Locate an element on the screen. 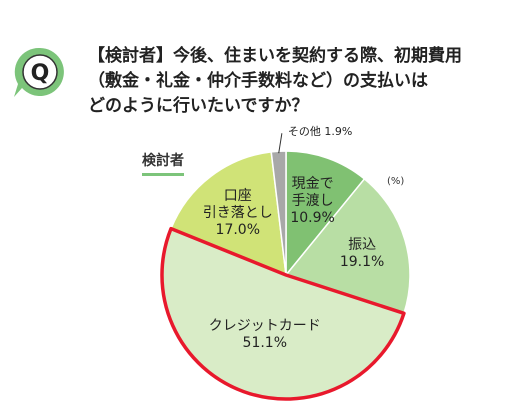 This screenshot has height=417, width=513. pie-category-label-0-1: 手渡し is located at coordinates (313, 201).